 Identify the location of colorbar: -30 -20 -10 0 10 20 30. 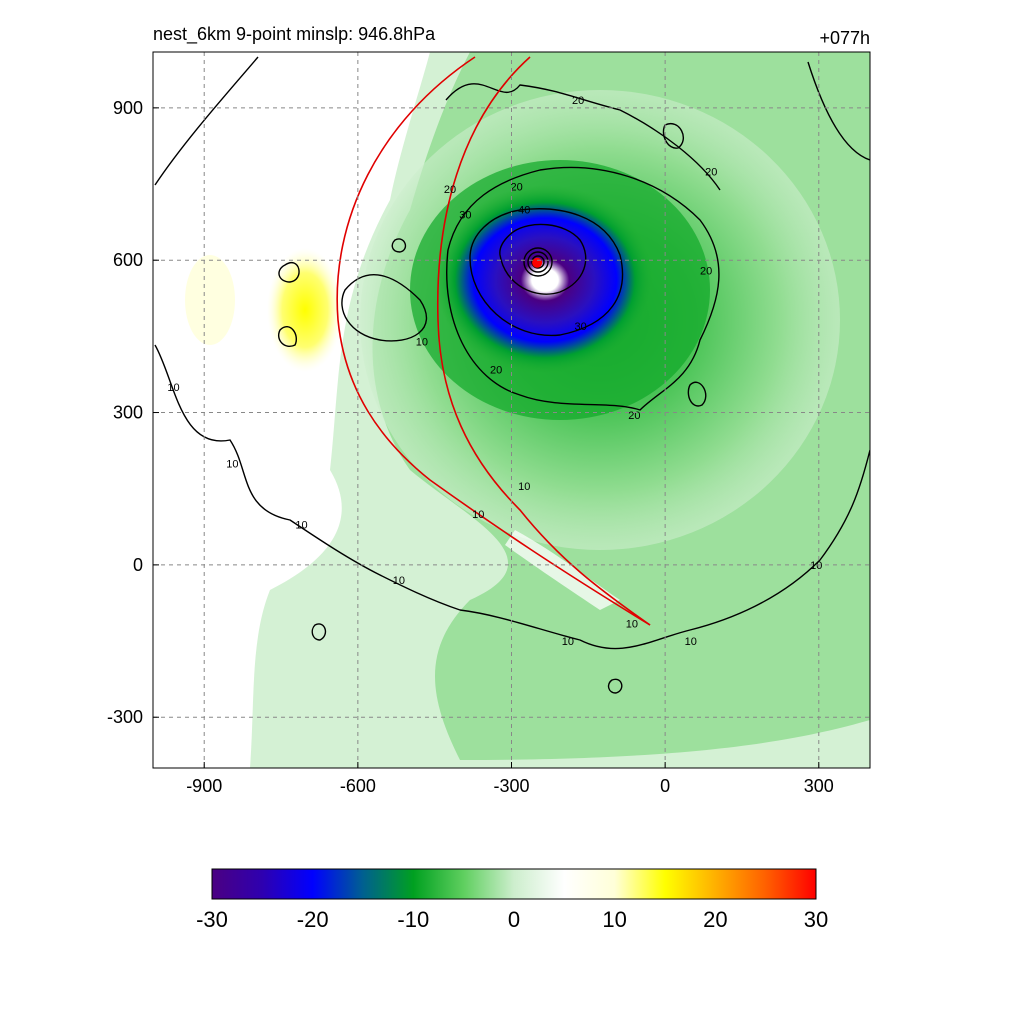
(512, 900).